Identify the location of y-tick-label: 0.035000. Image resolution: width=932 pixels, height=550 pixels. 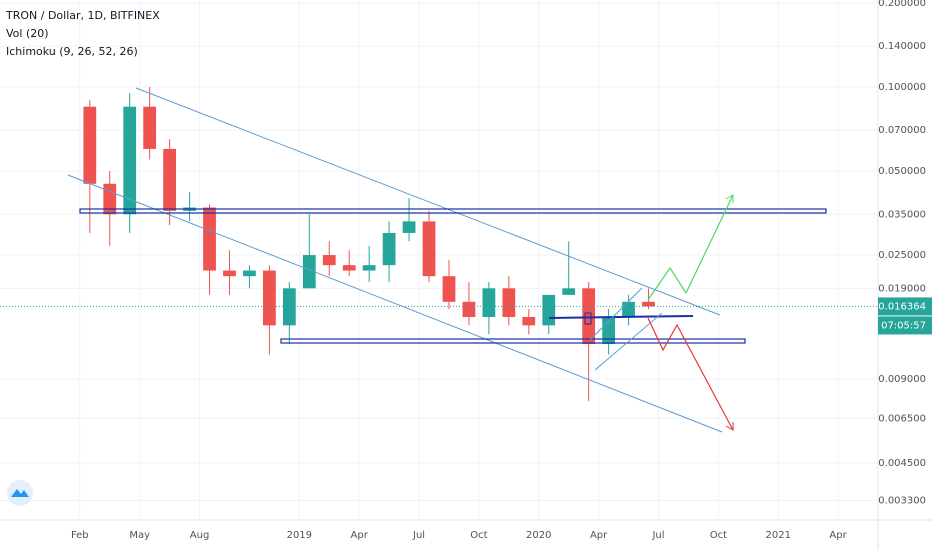
(902, 214).